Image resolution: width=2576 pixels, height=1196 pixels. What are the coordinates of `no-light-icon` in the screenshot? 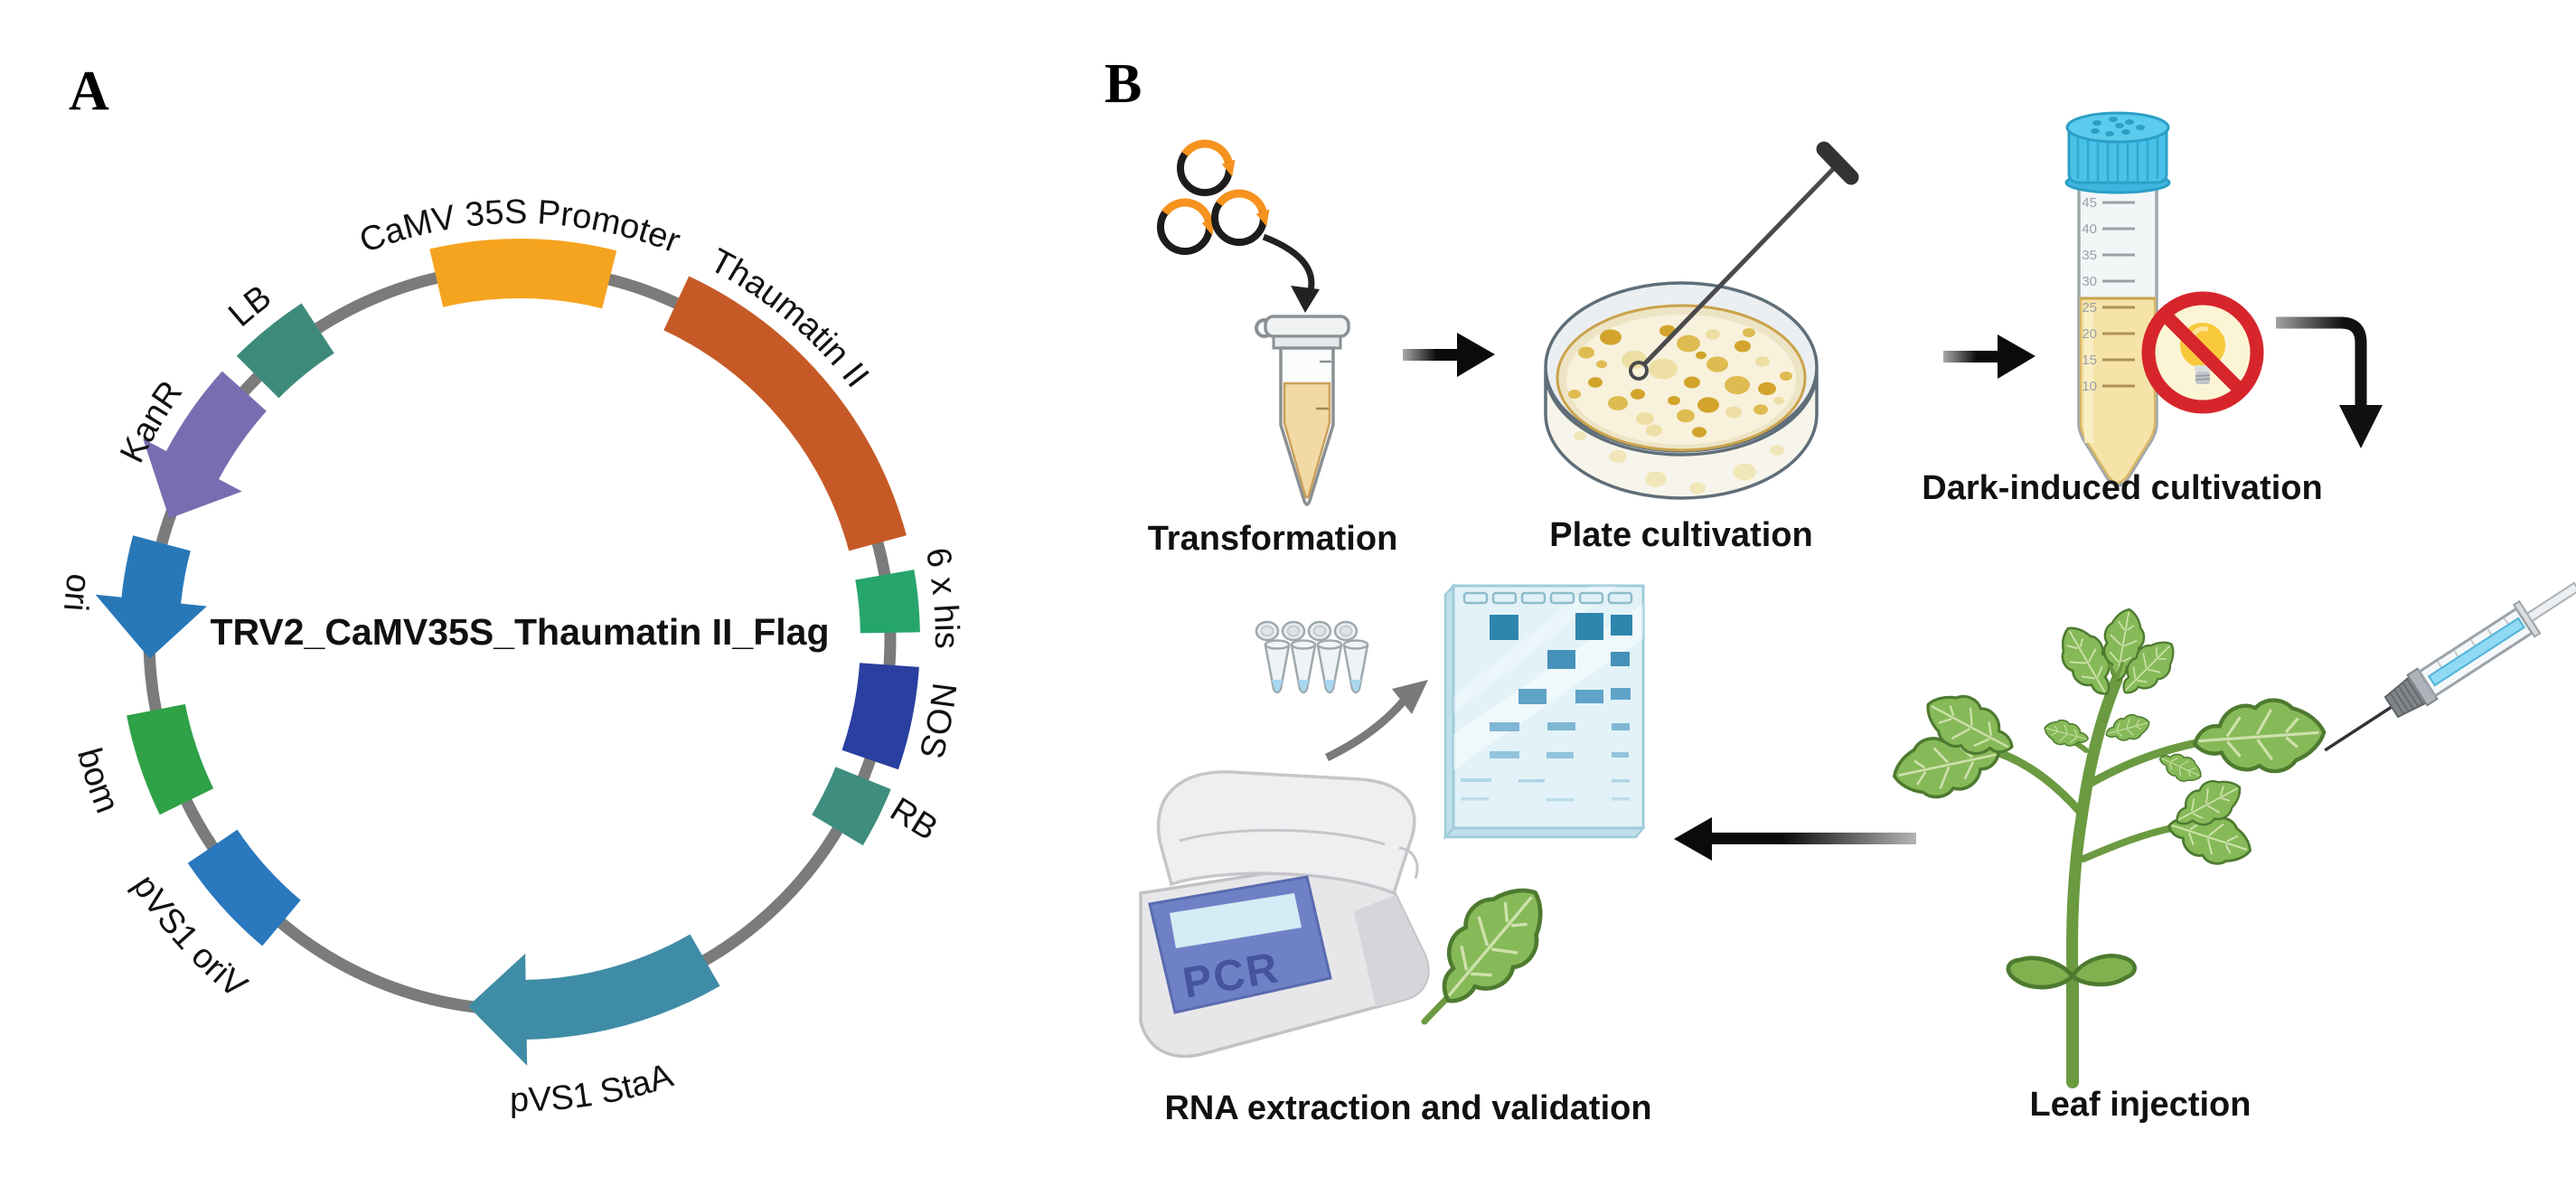 It's located at (2202, 353).